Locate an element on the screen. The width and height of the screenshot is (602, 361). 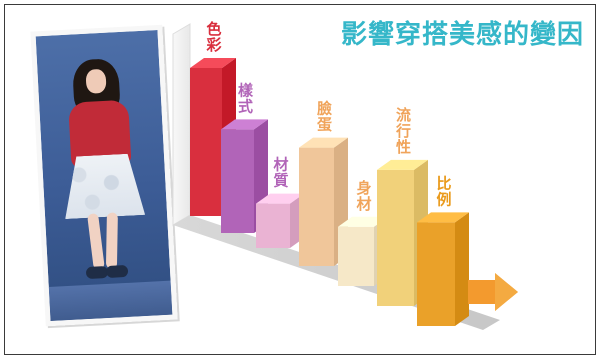
bar-label-7: 比例 is located at coordinates (443, 191).